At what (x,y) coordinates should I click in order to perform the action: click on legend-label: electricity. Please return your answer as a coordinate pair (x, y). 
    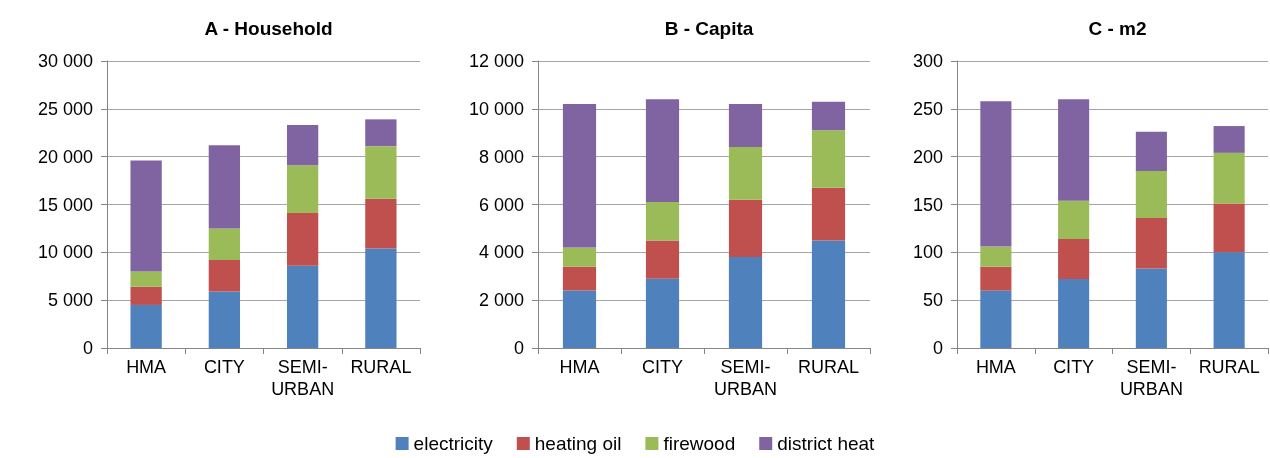
    Looking at the image, I should click on (453, 443).